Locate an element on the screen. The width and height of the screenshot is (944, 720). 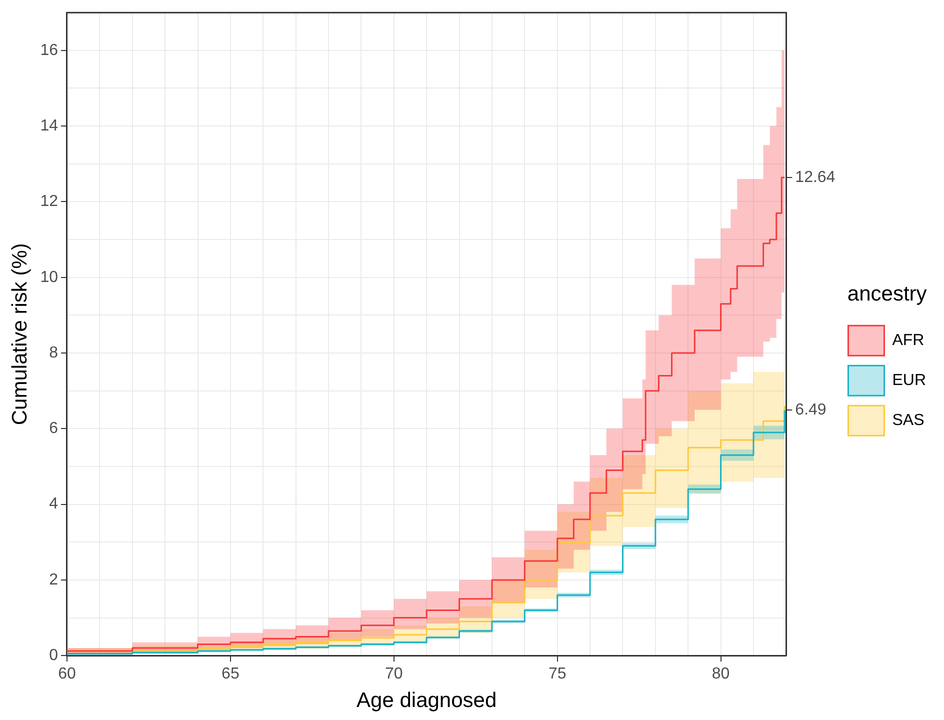
x-tick-label: 65 is located at coordinates (231, 674).